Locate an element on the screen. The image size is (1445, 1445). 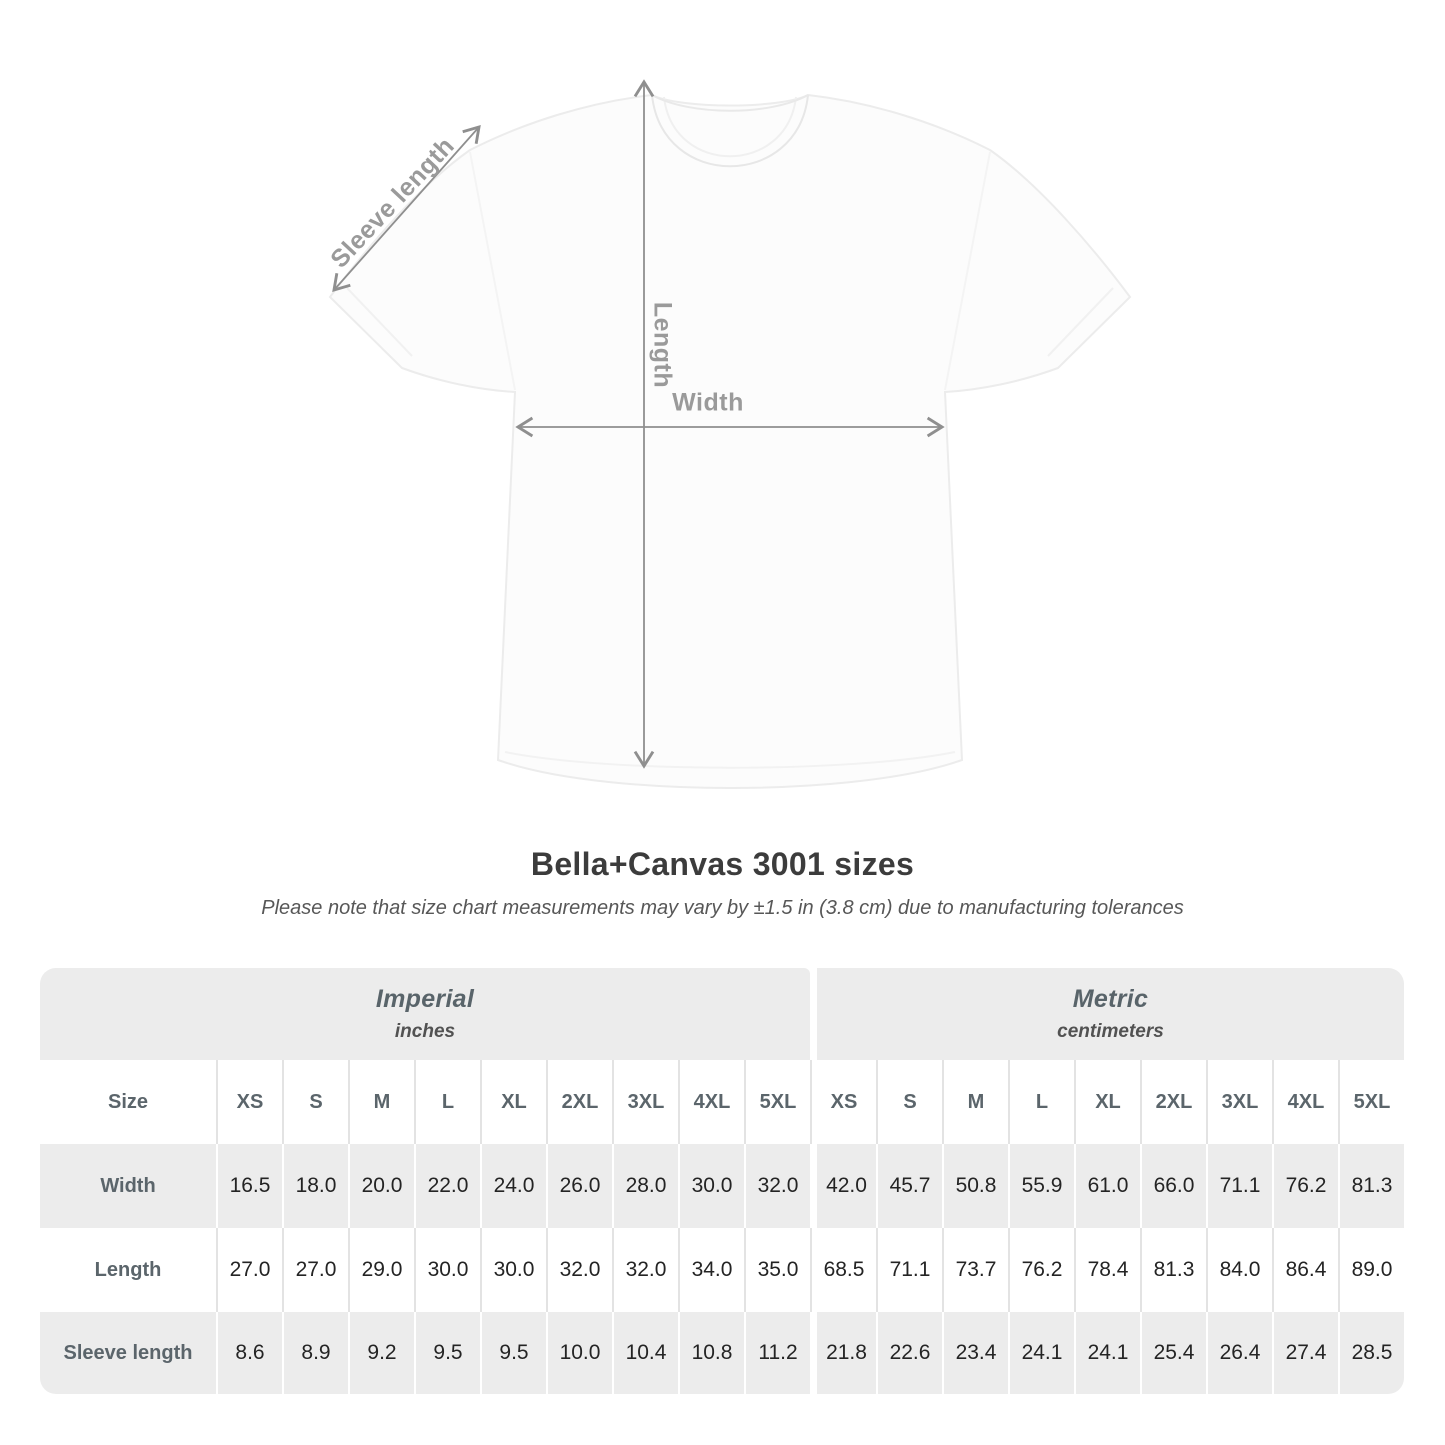
value-cell: 34.0 is located at coordinates (711, 1270).